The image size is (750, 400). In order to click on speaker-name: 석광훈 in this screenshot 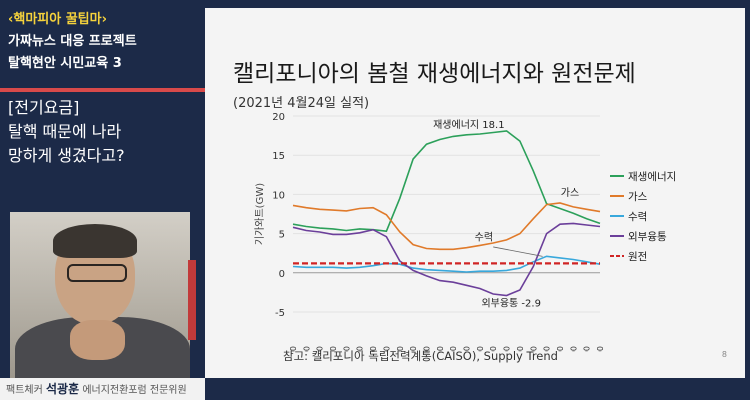, I will do `click(63, 389)`.